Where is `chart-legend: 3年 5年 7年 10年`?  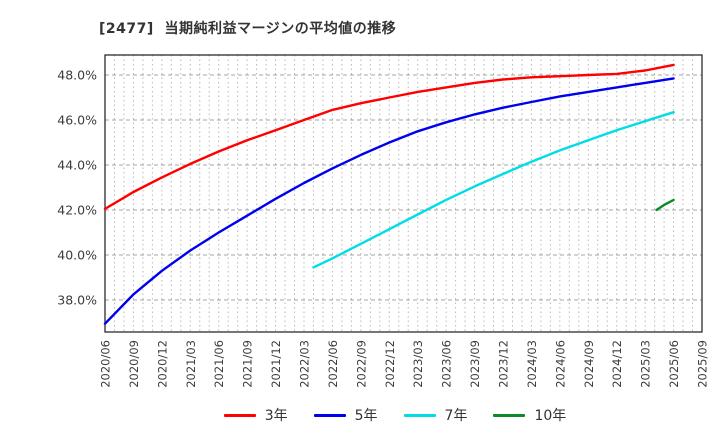 chart-legend: 3年 5年 7年 10年 is located at coordinates (395, 415).